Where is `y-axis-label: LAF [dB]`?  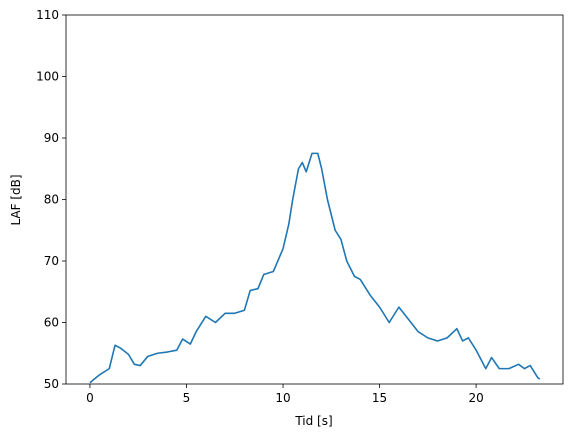 y-axis-label: LAF [dB] is located at coordinates (16, 199).